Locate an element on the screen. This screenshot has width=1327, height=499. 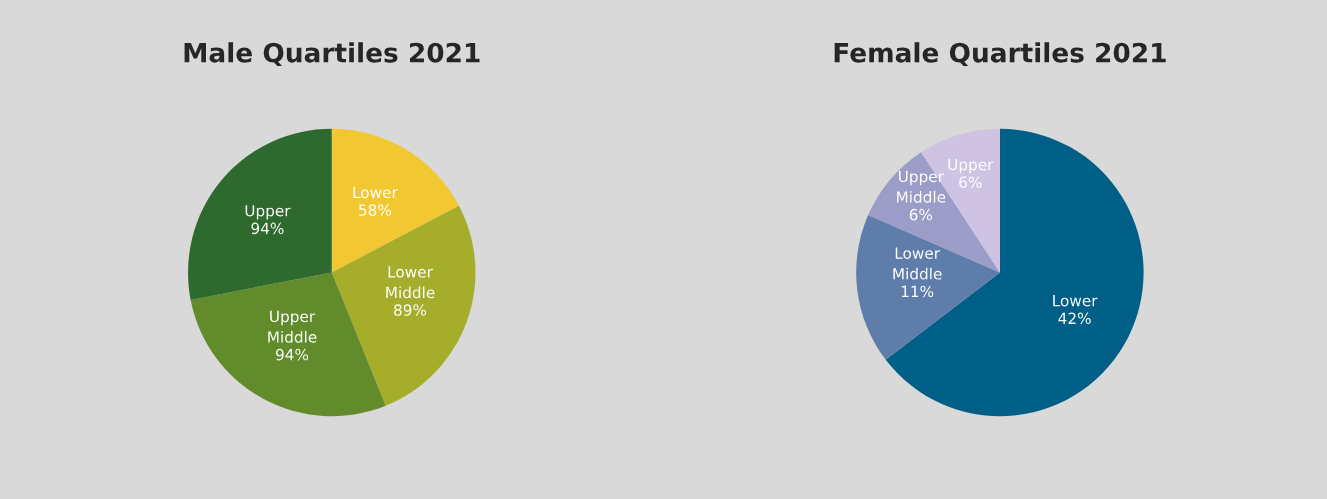
chart-title: Female Quartiles 2021 is located at coordinates (1000, 54).